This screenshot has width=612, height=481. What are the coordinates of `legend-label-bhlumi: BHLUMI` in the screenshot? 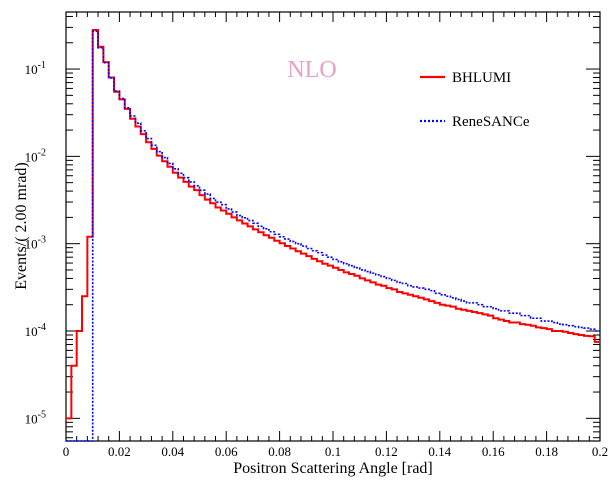 It's located at (481, 78).